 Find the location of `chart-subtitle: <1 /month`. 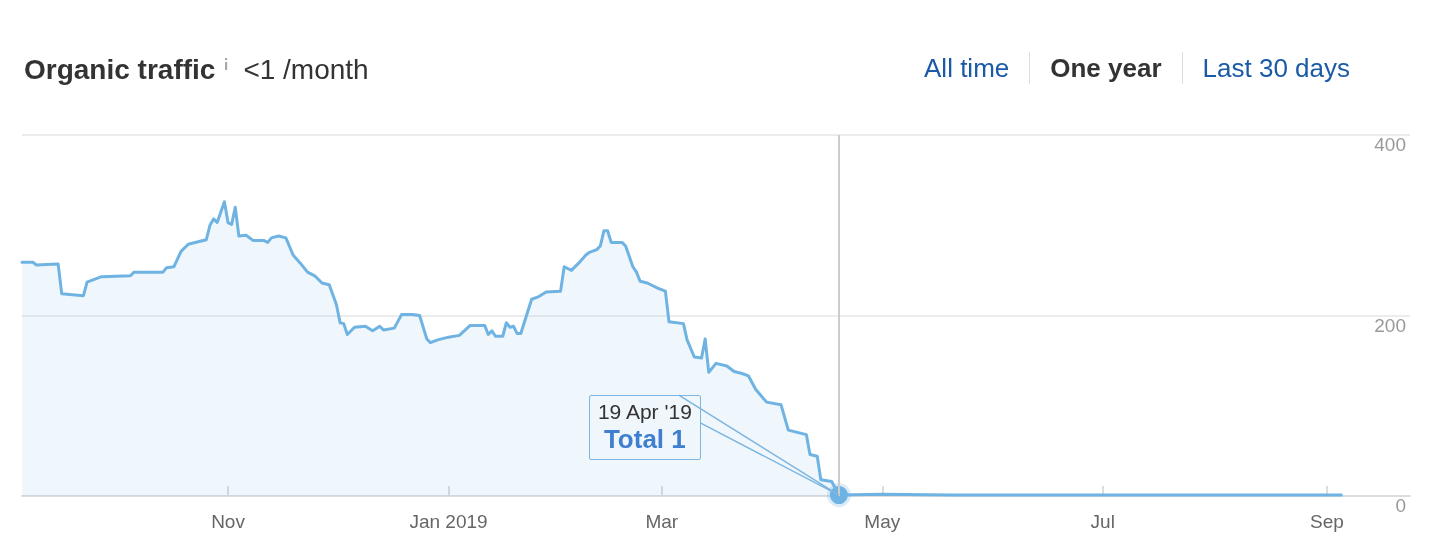

chart-subtitle: <1 /month is located at coordinates (306, 70).